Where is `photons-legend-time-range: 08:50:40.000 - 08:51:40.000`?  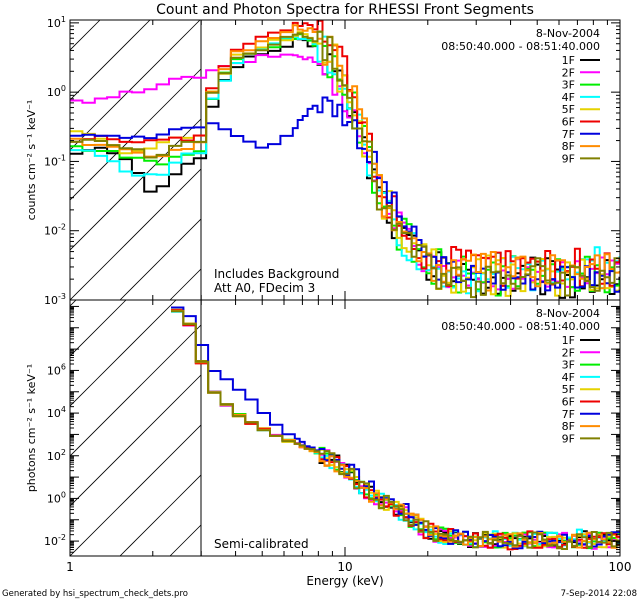 photons-legend-time-range: 08:50:40.000 - 08:51:40.000 is located at coordinates (520, 326).